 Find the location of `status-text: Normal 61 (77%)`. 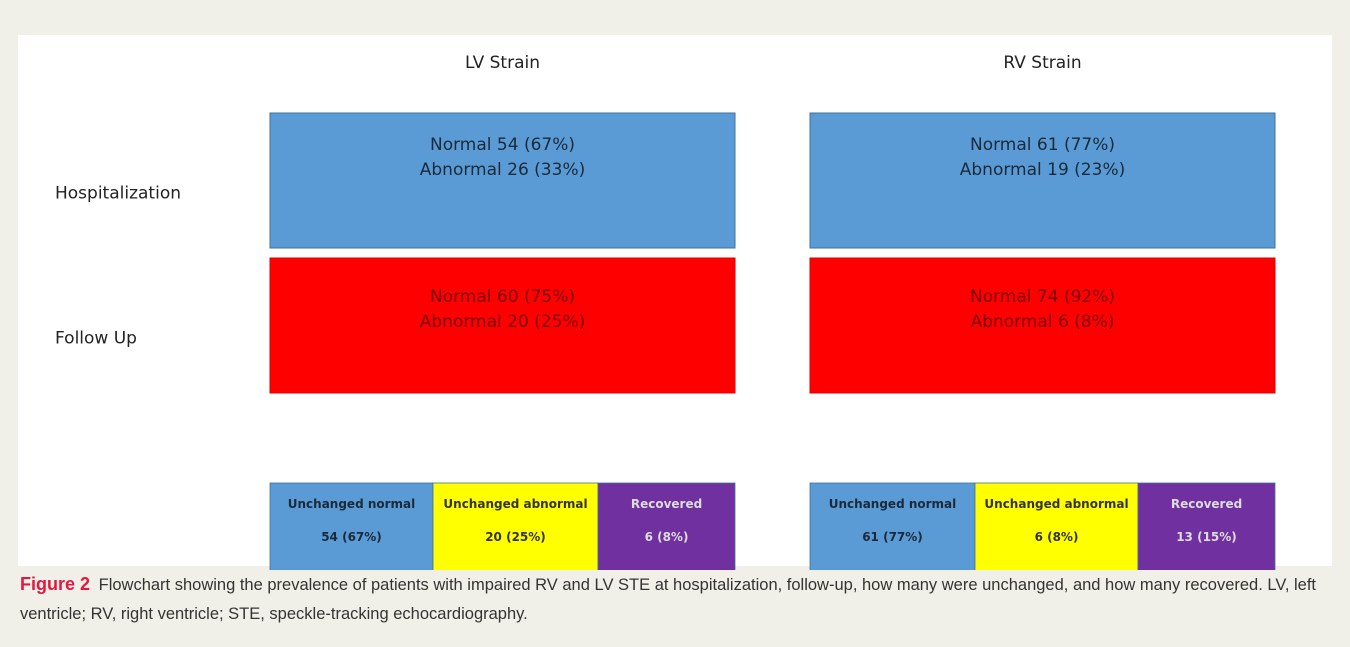

status-text: Normal 61 (77%) is located at coordinates (1042, 145).